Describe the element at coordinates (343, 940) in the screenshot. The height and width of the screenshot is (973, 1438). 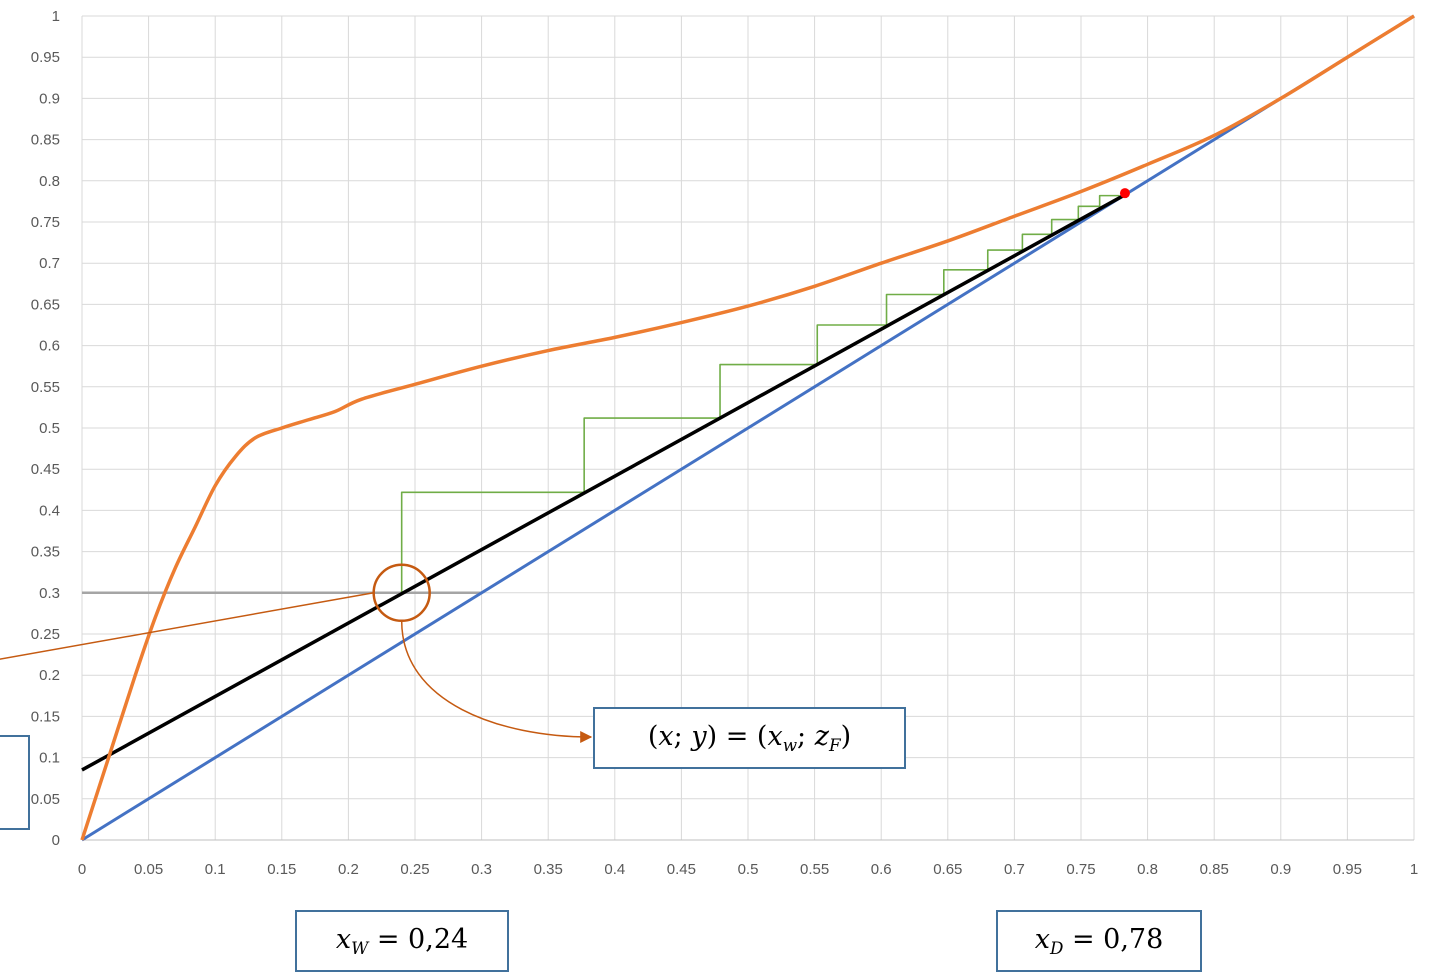
I see `xw-var: x` at that location.